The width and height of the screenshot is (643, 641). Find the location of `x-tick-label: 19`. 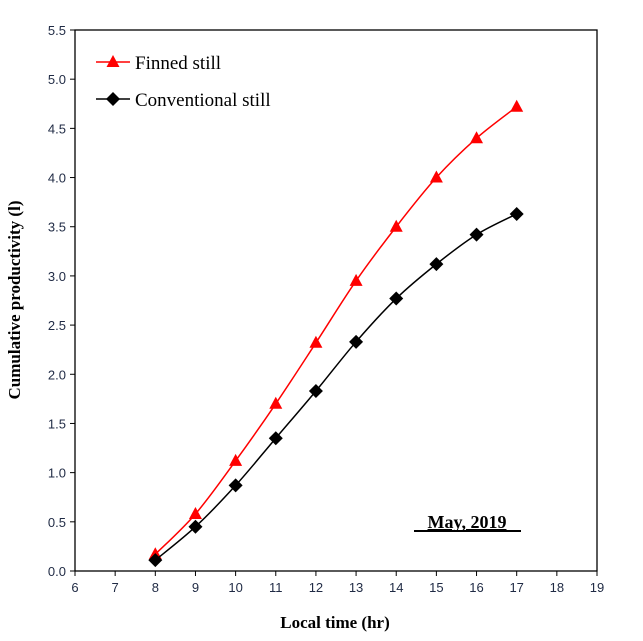

x-tick-label: 19 is located at coordinates (597, 587).